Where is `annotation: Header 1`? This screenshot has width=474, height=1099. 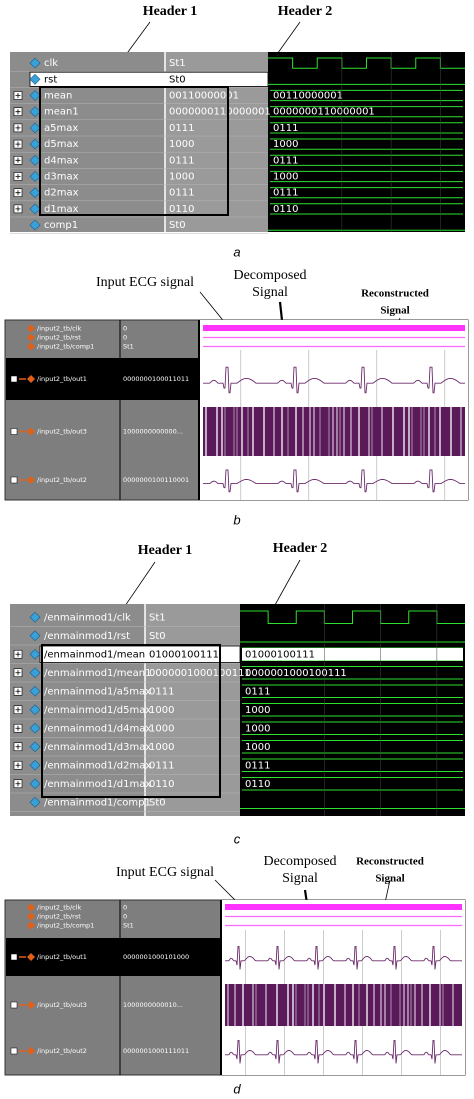
annotation: Header 1 is located at coordinates (165, 550).